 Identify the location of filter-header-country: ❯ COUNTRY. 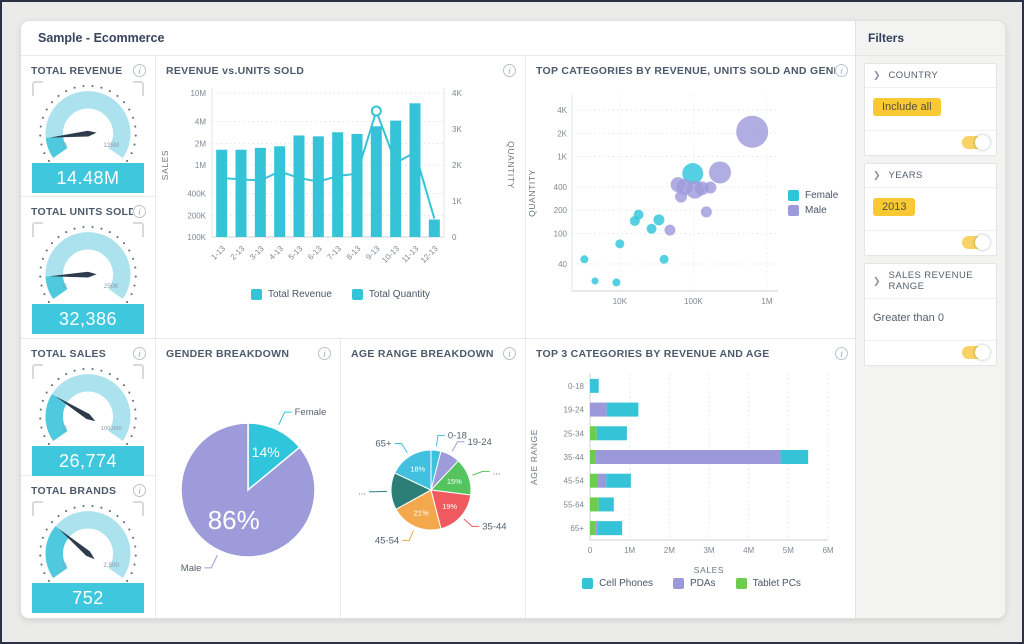
(930, 76).